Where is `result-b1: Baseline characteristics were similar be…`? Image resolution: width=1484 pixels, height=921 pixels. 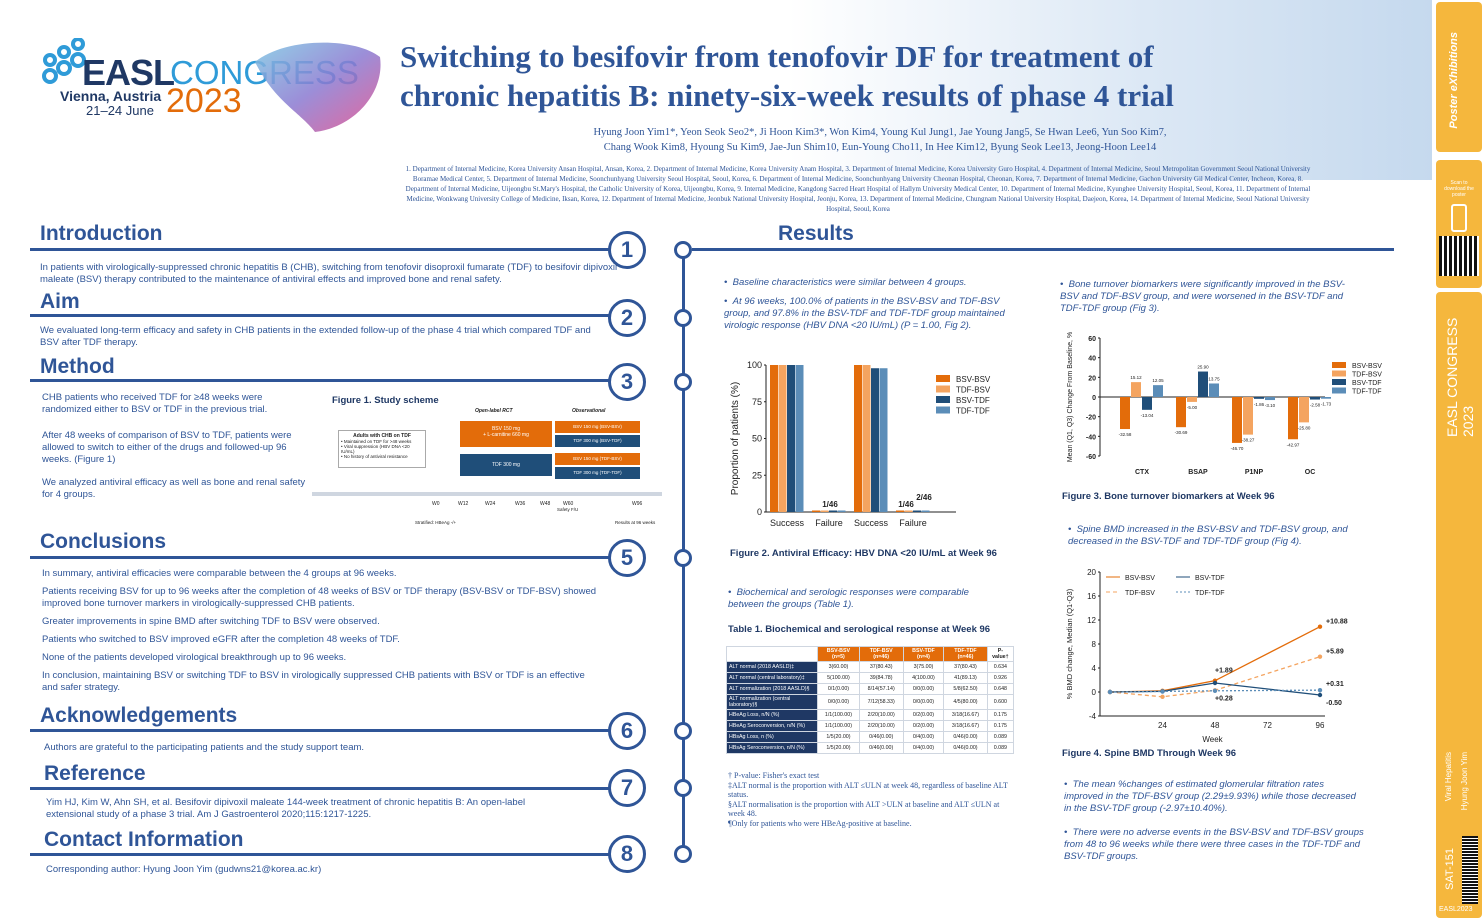 result-b1: Baseline characteristics were similar be… is located at coordinates (849, 282).